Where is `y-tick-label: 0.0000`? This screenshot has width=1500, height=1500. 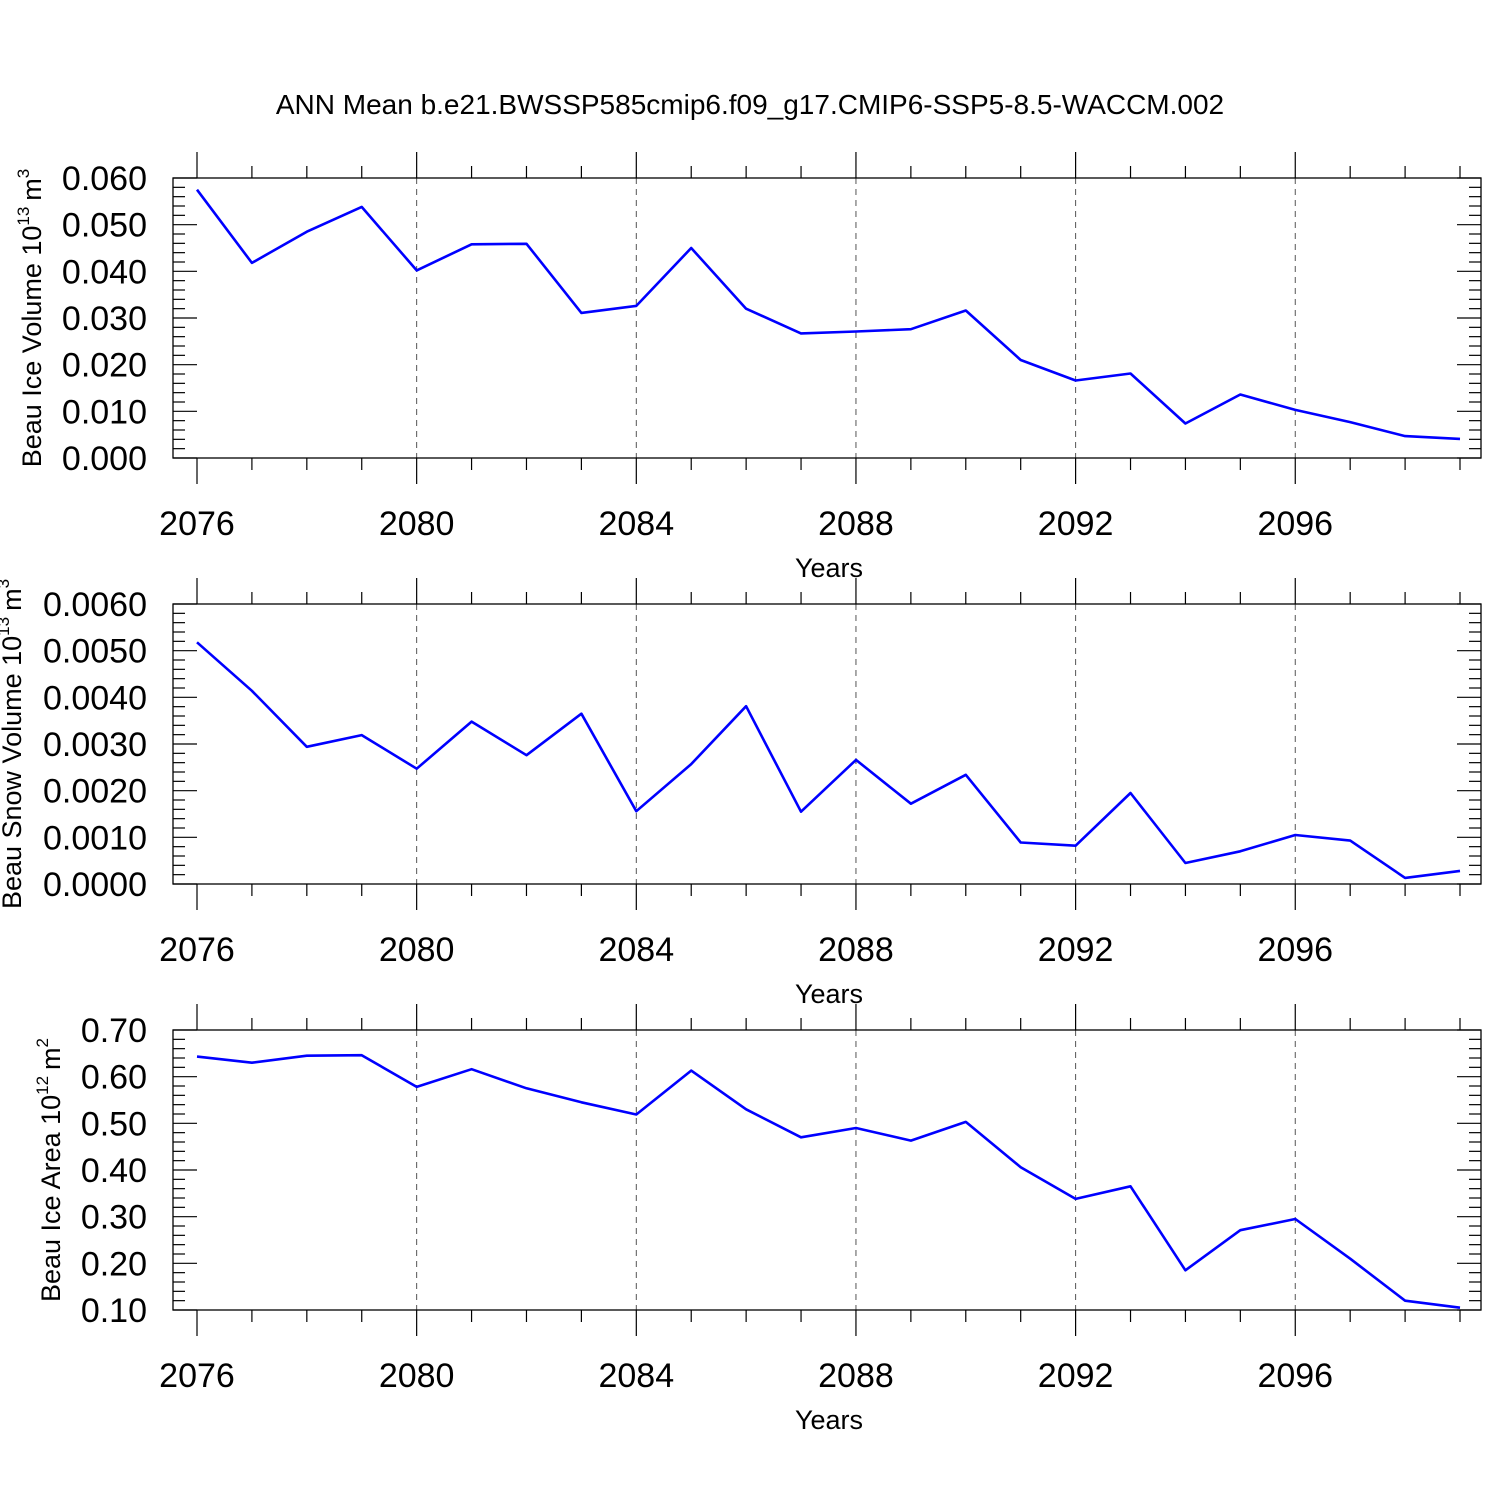 y-tick-label: 0.0000 is located at coordinates (95, 885).